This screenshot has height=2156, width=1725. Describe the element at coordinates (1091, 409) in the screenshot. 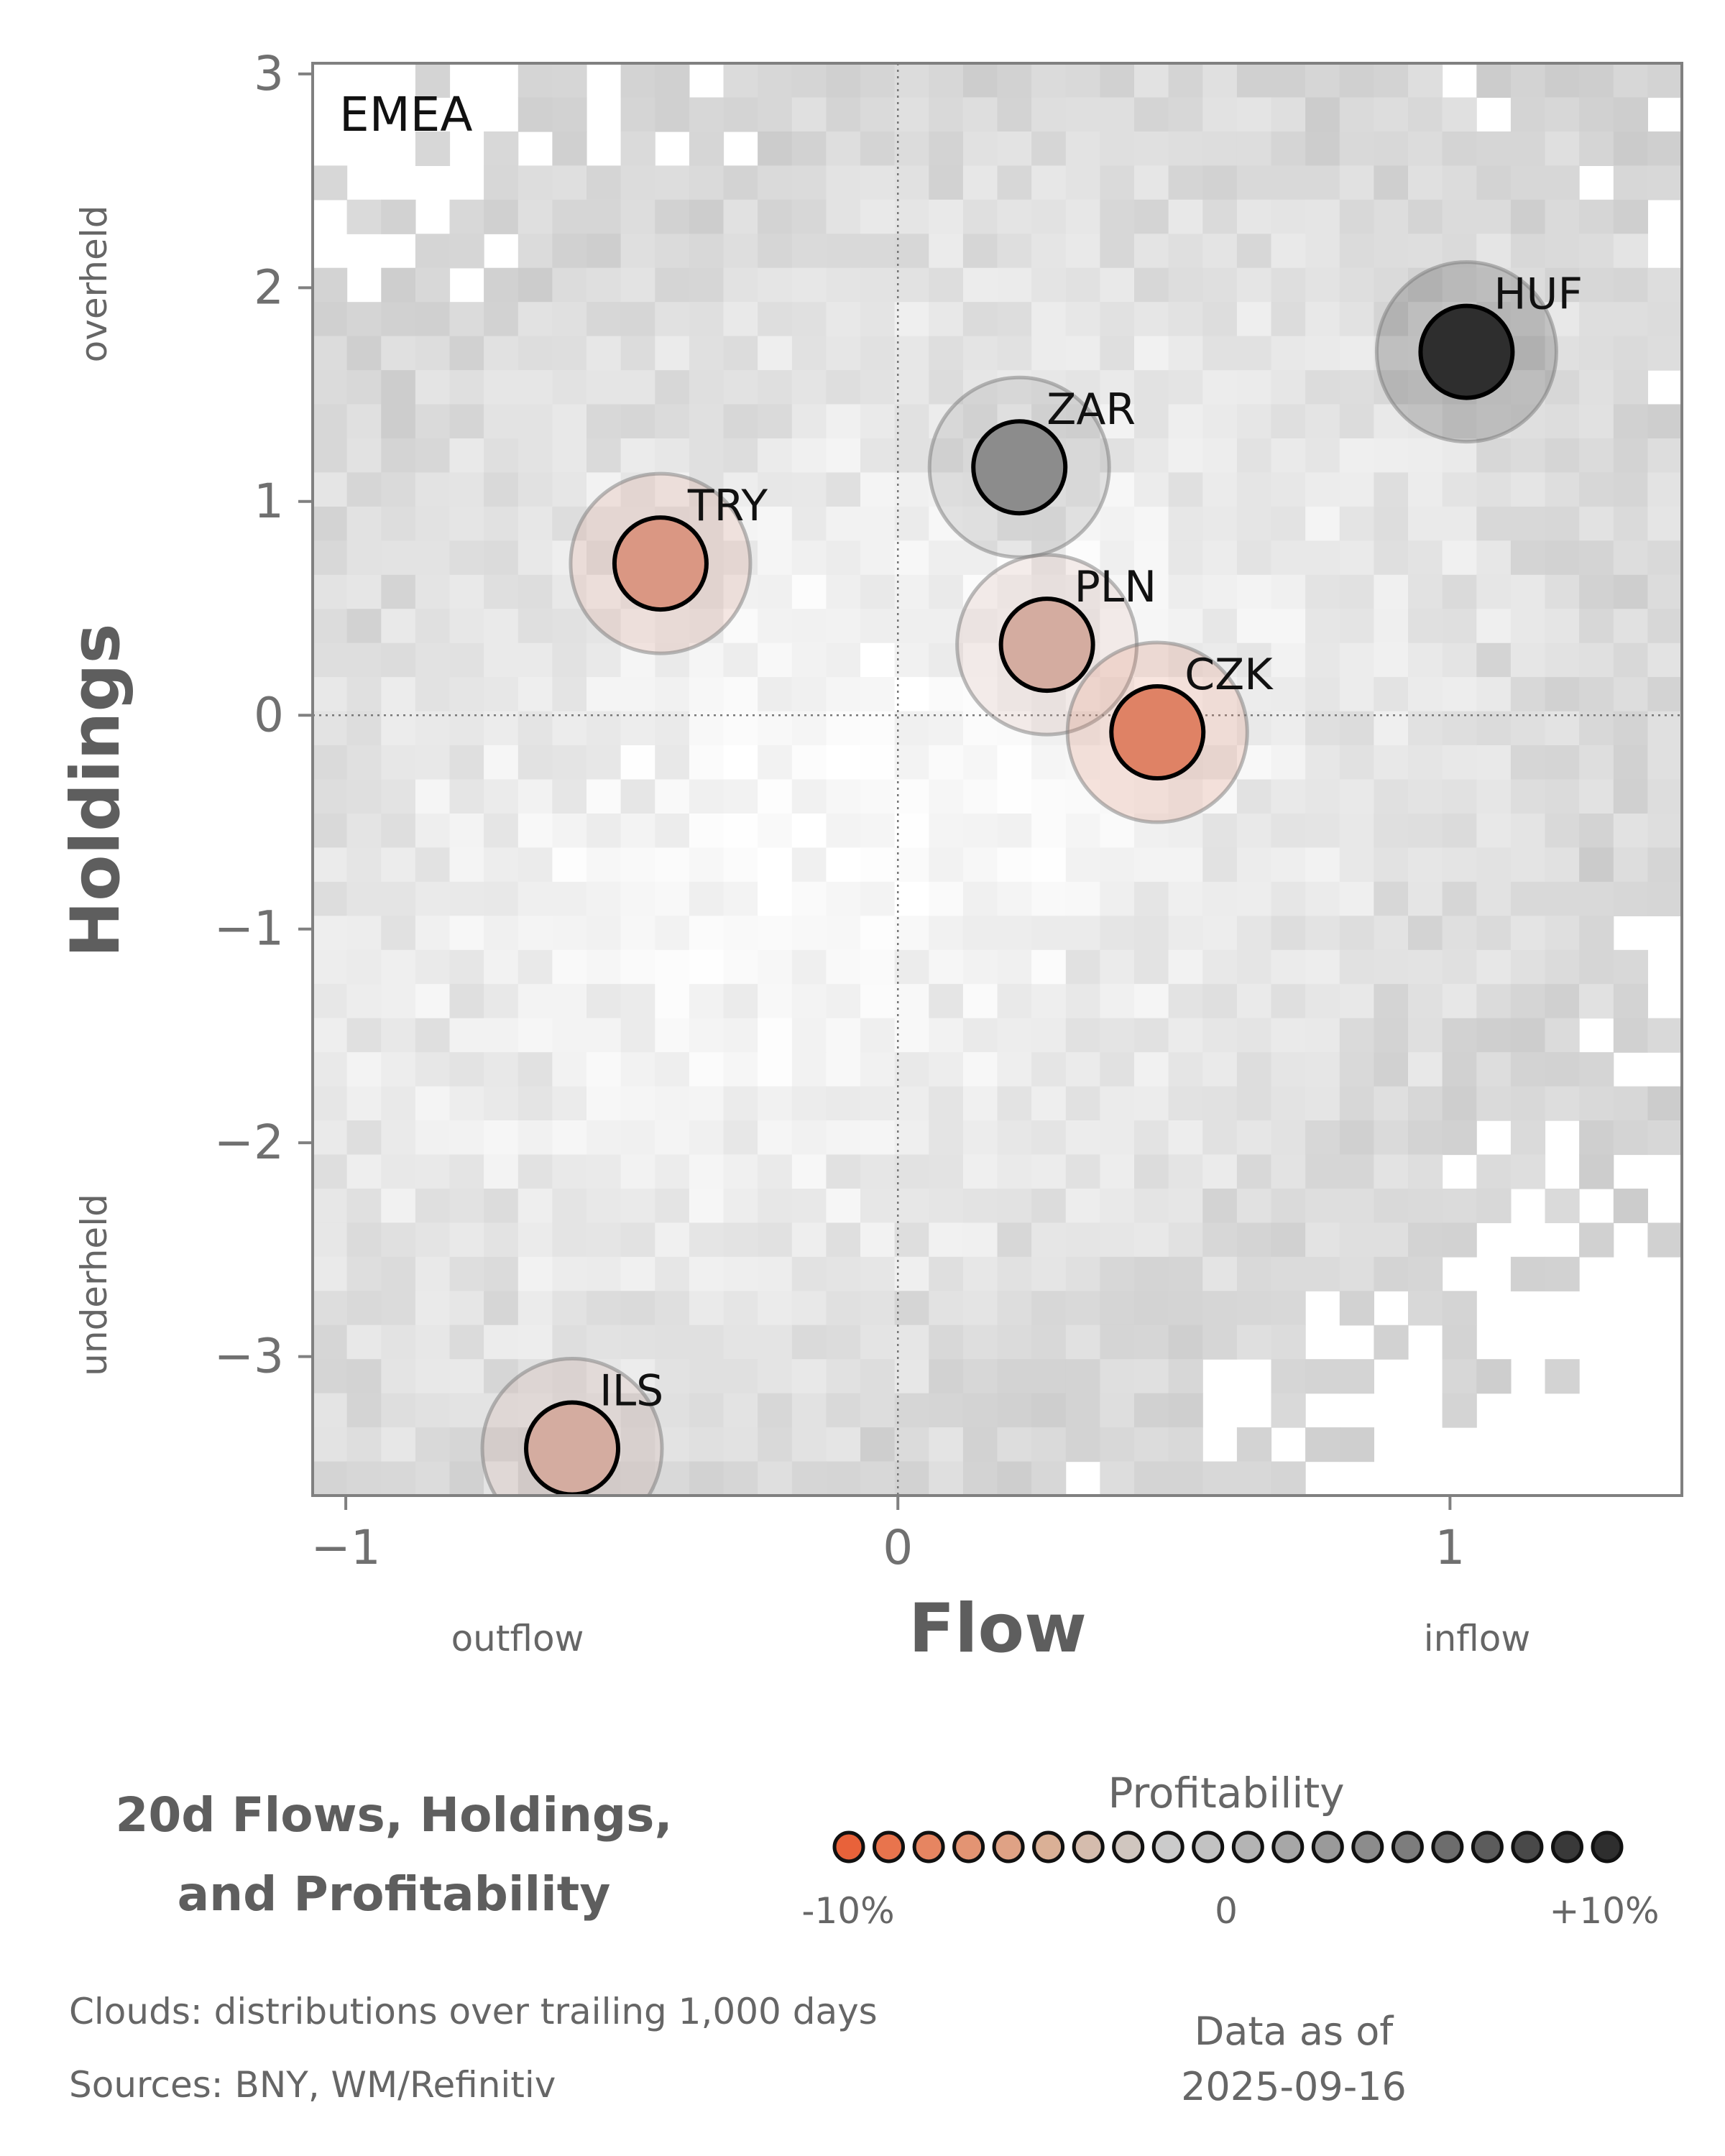

I see `point-label: ZAR` at that location.